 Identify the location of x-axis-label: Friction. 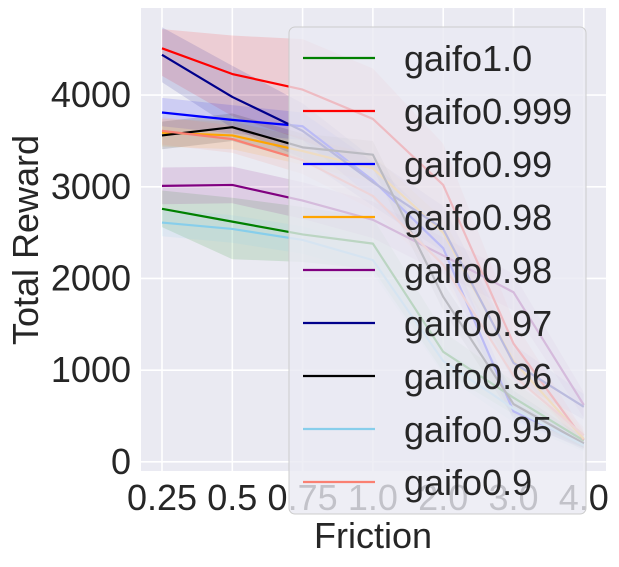
(373, 535).